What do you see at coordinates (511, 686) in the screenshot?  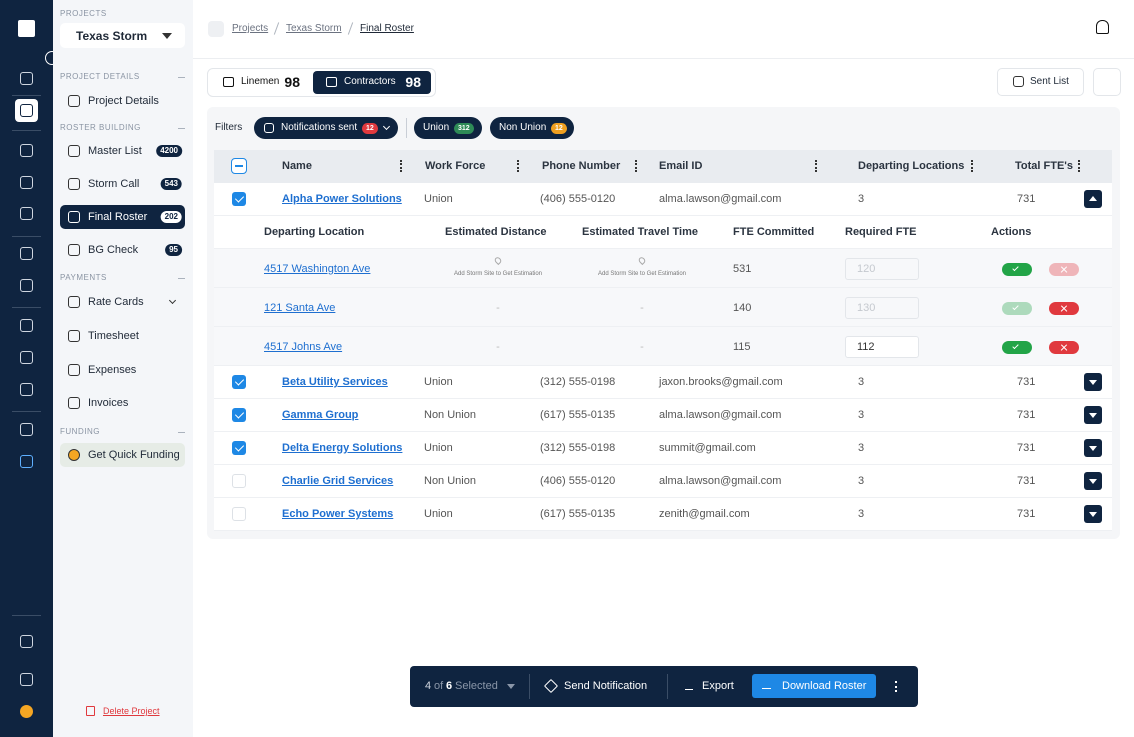 I see `selection-caret` at bounding box center [511, 686].